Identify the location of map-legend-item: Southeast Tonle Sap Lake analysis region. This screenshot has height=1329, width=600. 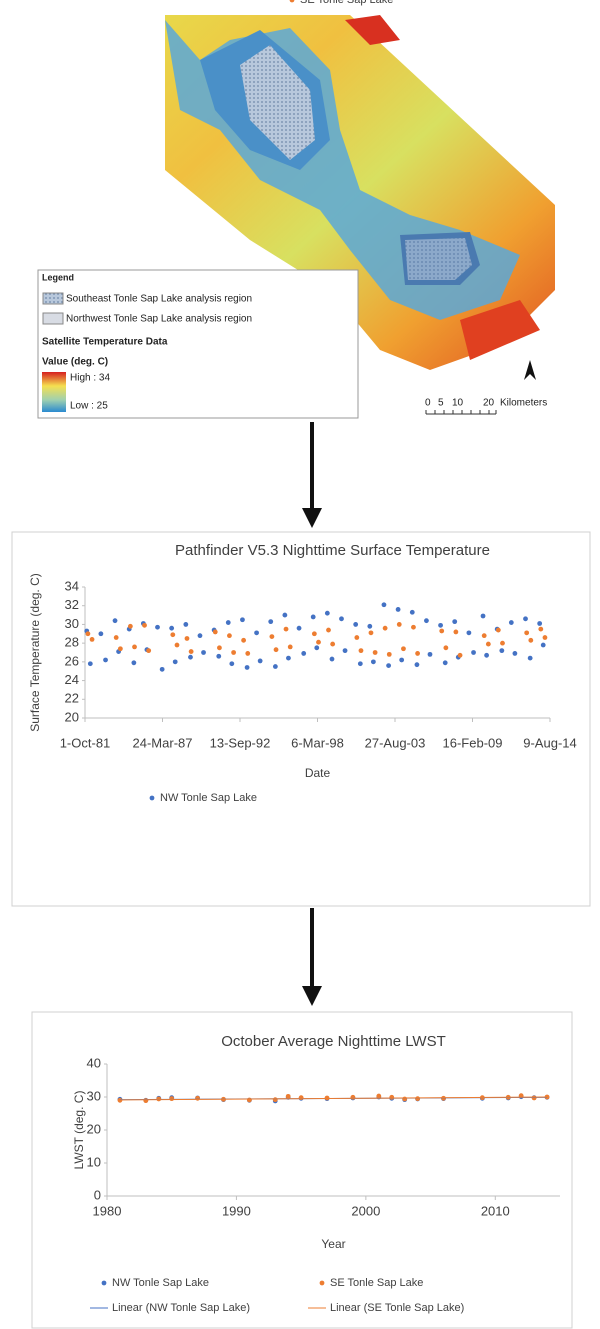
(159, 299).